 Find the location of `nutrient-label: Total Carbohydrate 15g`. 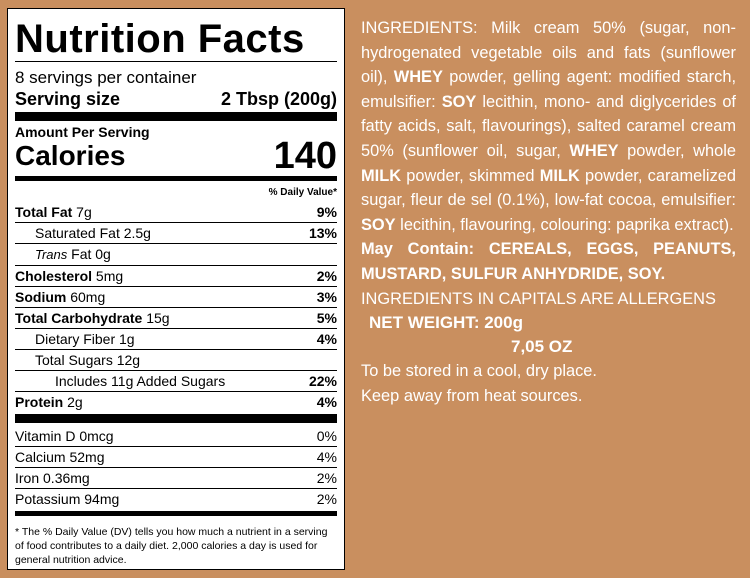

nutrient-label: Total Carbohydrate 15g is located at coordinates (92, 318).